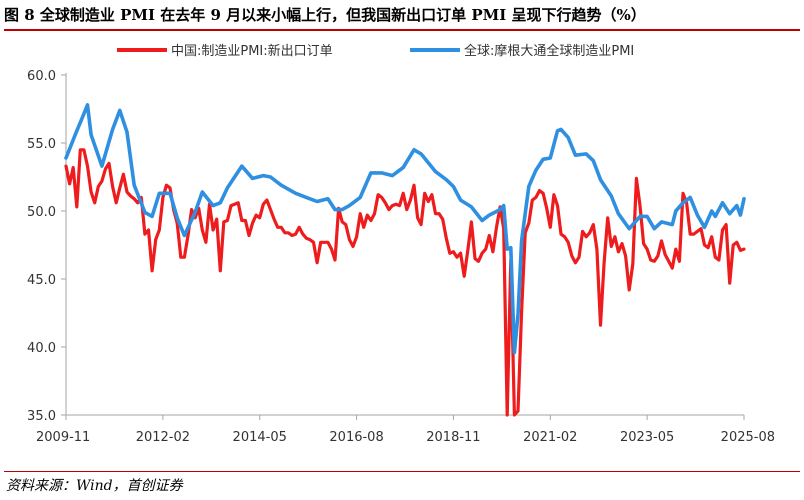 The width and height of the screenshot is (804, 500). I want to click on x-tick-label: 2016-08, so click(356, 437).